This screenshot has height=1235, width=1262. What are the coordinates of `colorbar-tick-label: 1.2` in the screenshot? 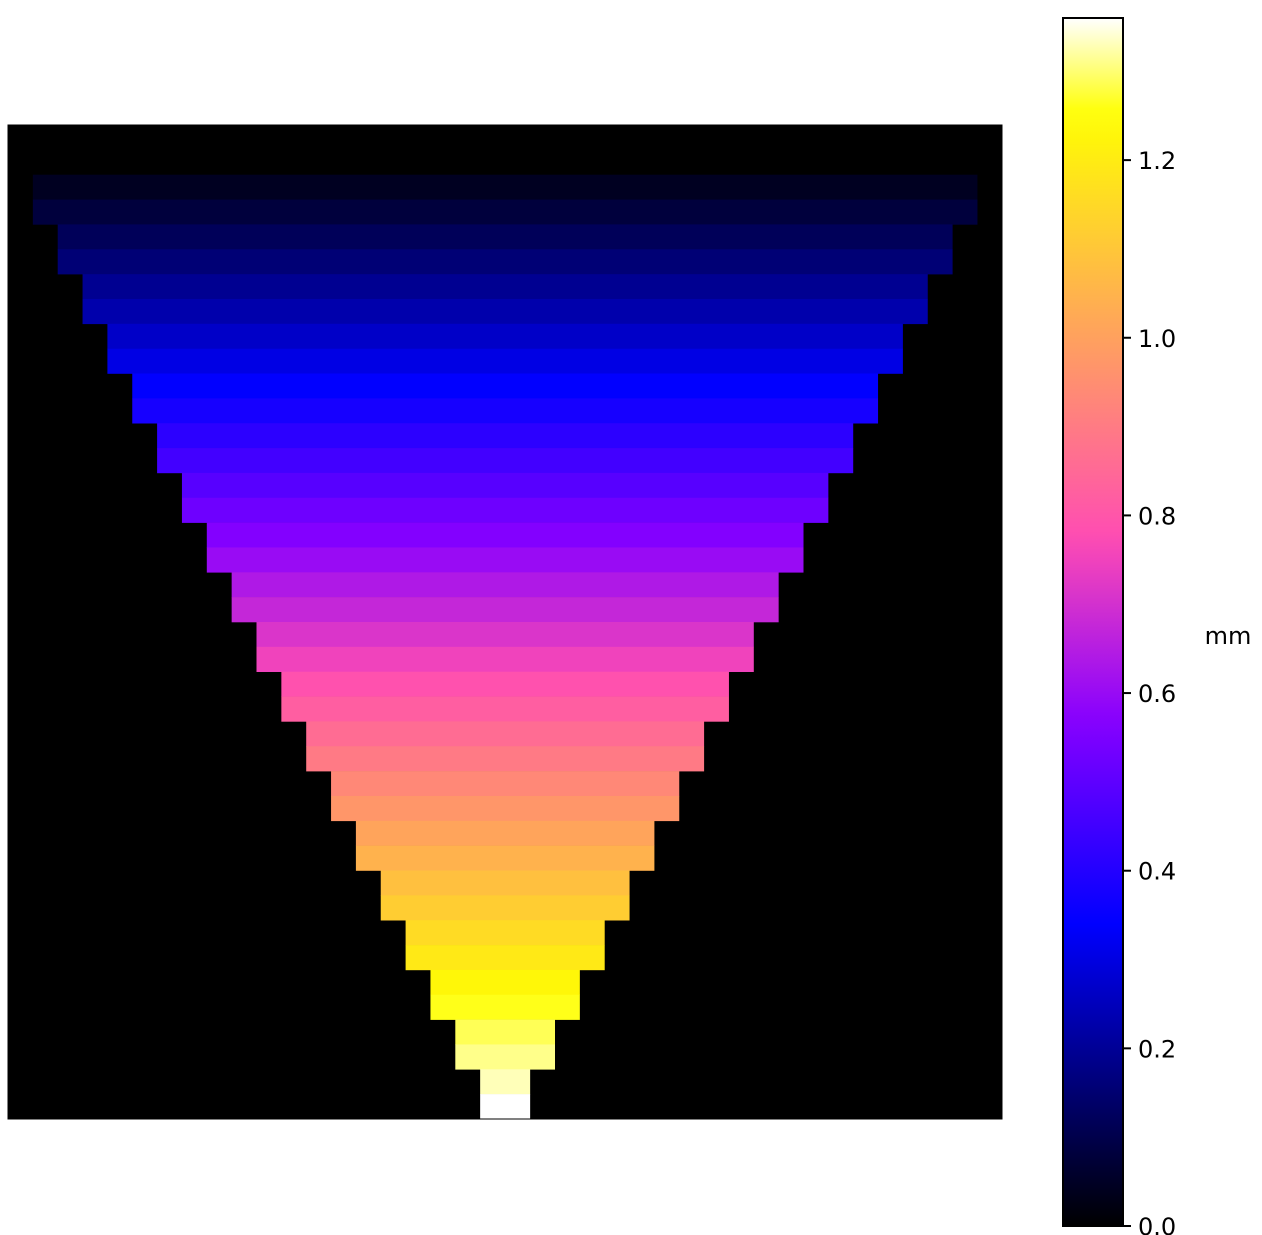 It's located at (1157, 161).